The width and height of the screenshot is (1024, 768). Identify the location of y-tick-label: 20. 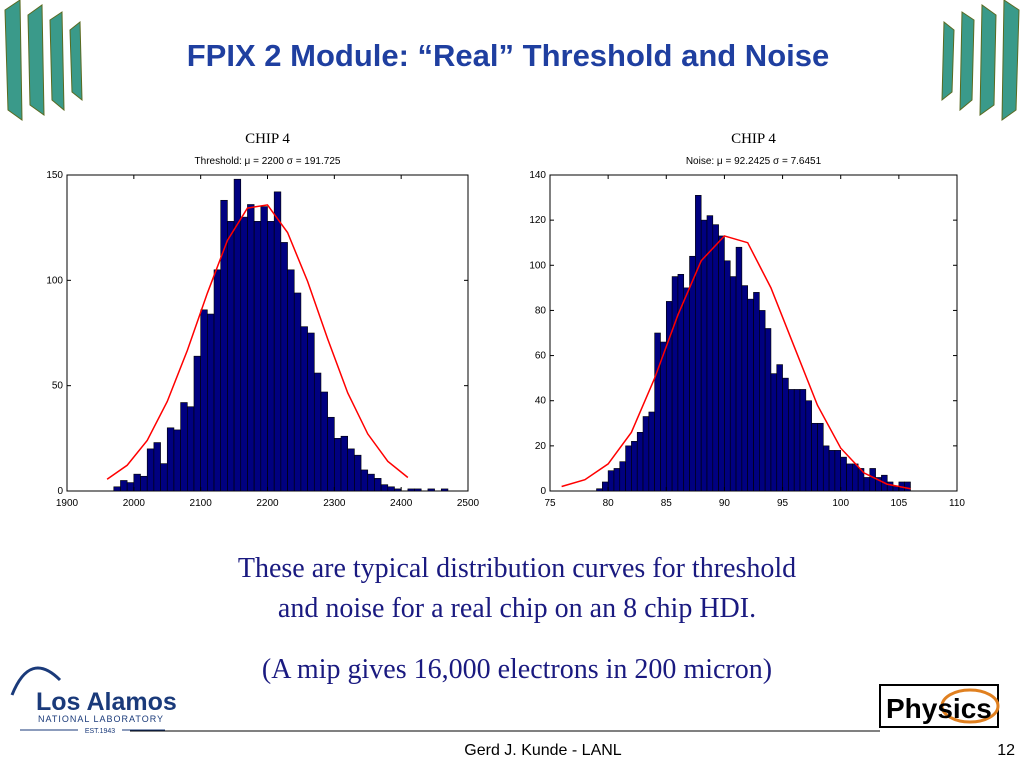
(541, 446).